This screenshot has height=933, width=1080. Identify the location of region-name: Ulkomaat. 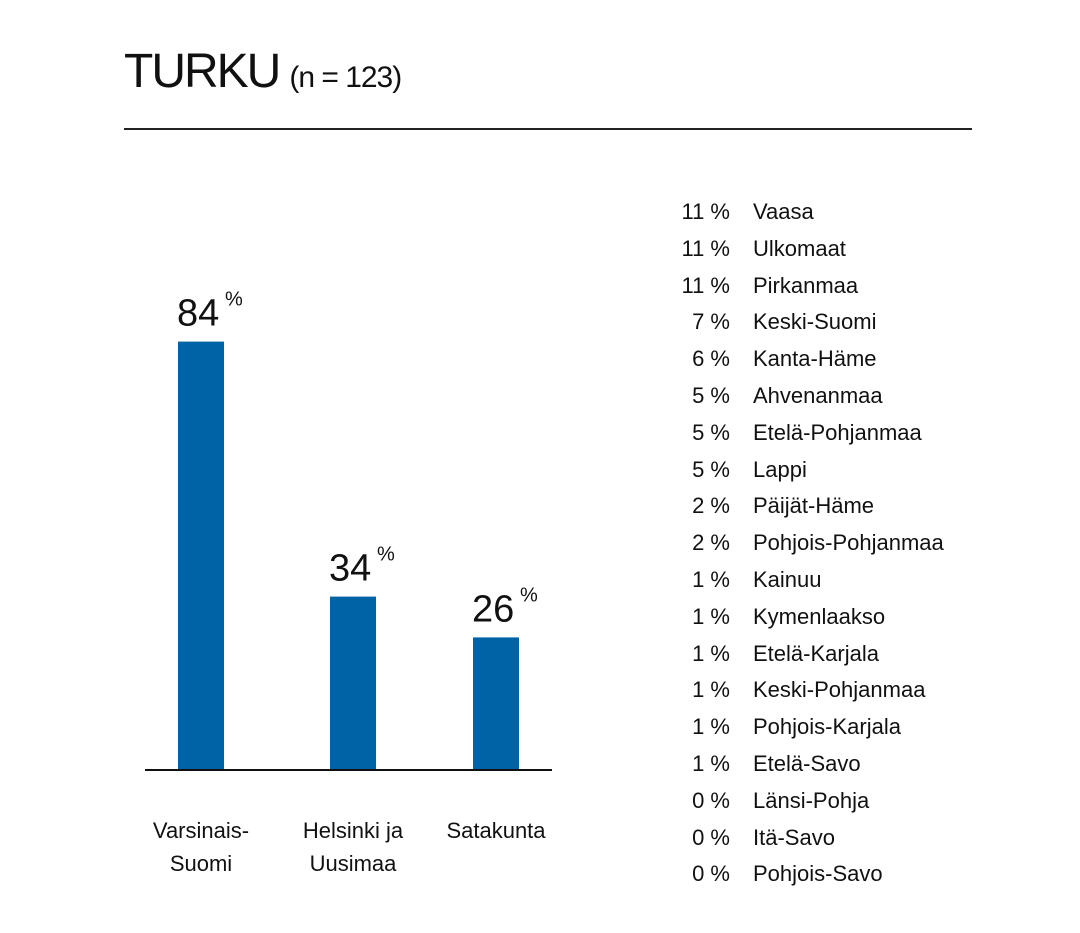
(799, 248).